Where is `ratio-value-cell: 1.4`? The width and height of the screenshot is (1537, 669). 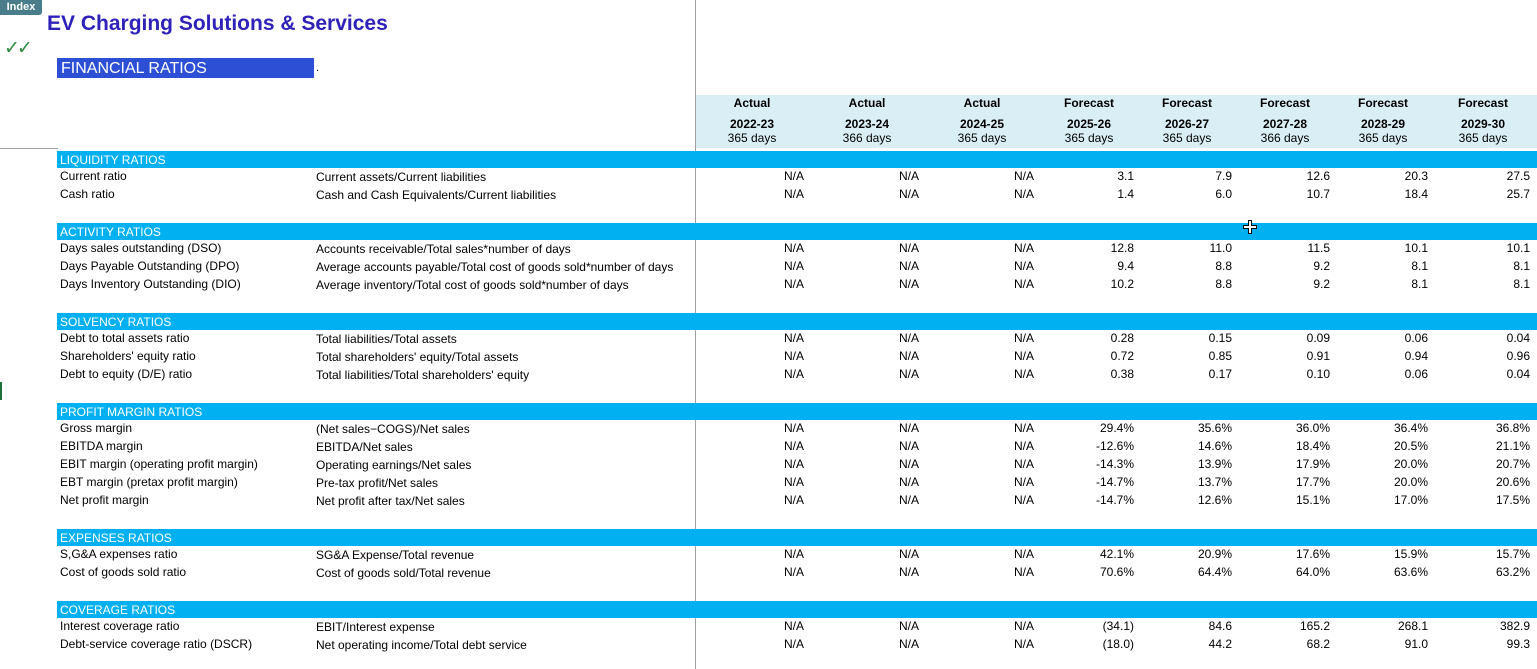 ratio-value-cell: 1.4 is located at coordinates (1125, 194).